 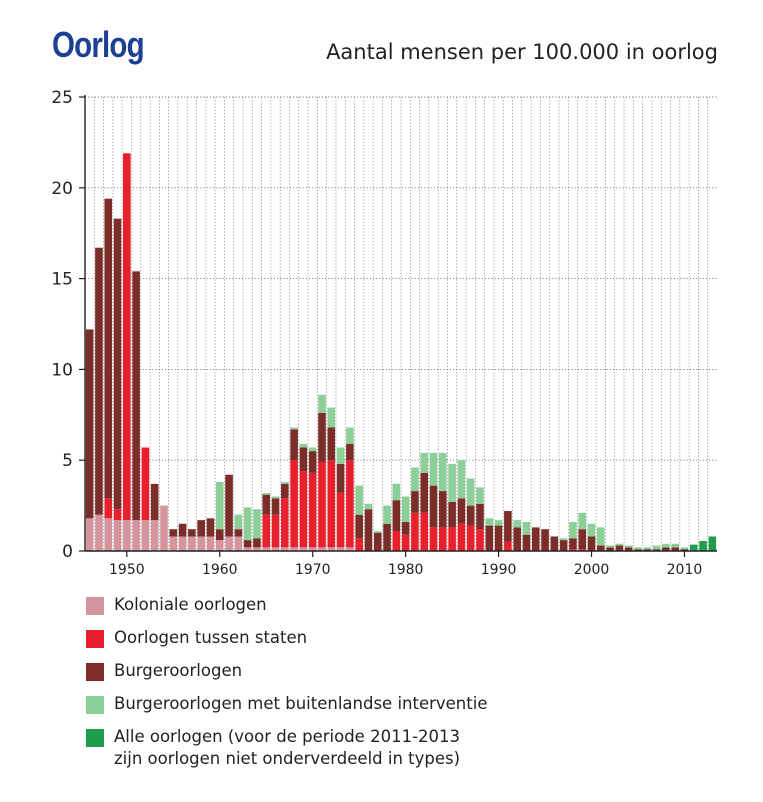 What do you see at coordinates (266, 531) in the screenshot?
I see `bar-interstate-1965` at bounding box center [266, 531].